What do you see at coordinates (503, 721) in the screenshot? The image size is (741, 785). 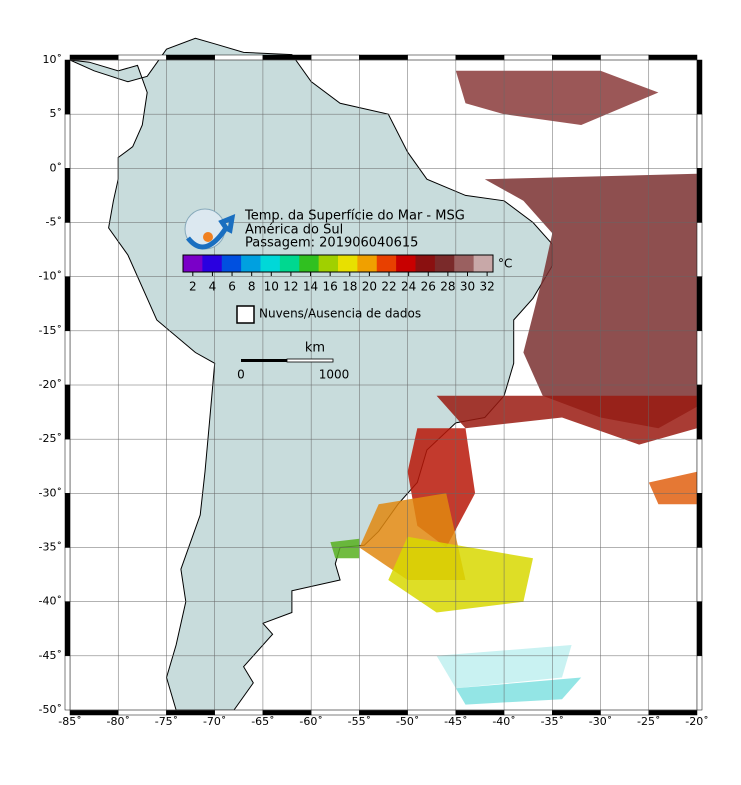 I see `lon-label: -40˚` at bounding box center [503, 721].